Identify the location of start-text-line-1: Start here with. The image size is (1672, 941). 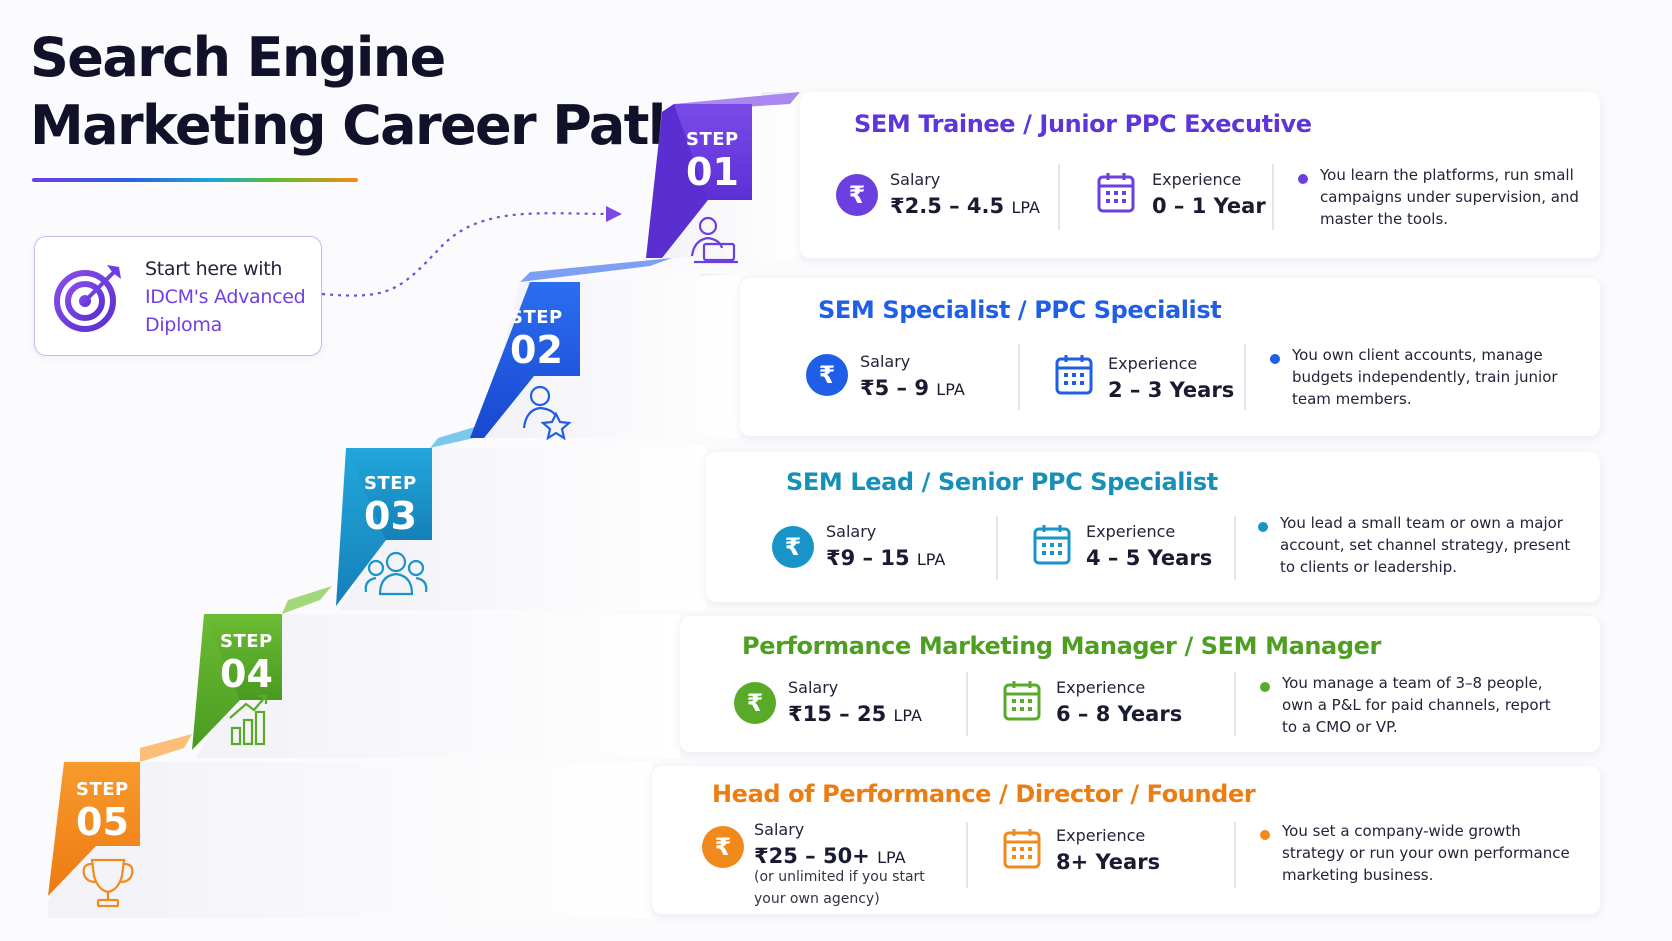
(214, 269).